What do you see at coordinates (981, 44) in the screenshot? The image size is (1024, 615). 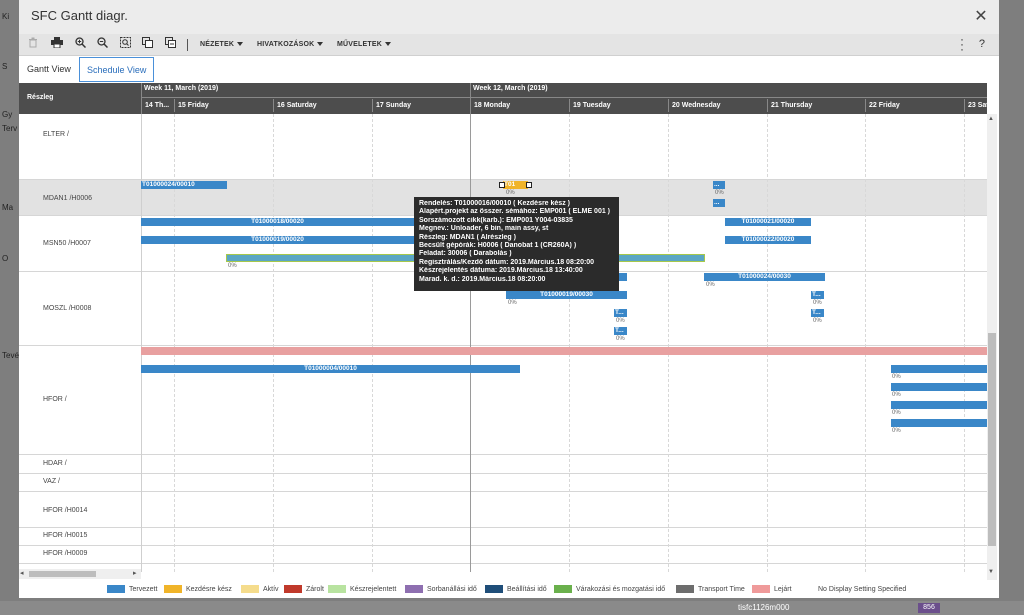 I see `help-icon: ?` at bounding box center [981, 44].